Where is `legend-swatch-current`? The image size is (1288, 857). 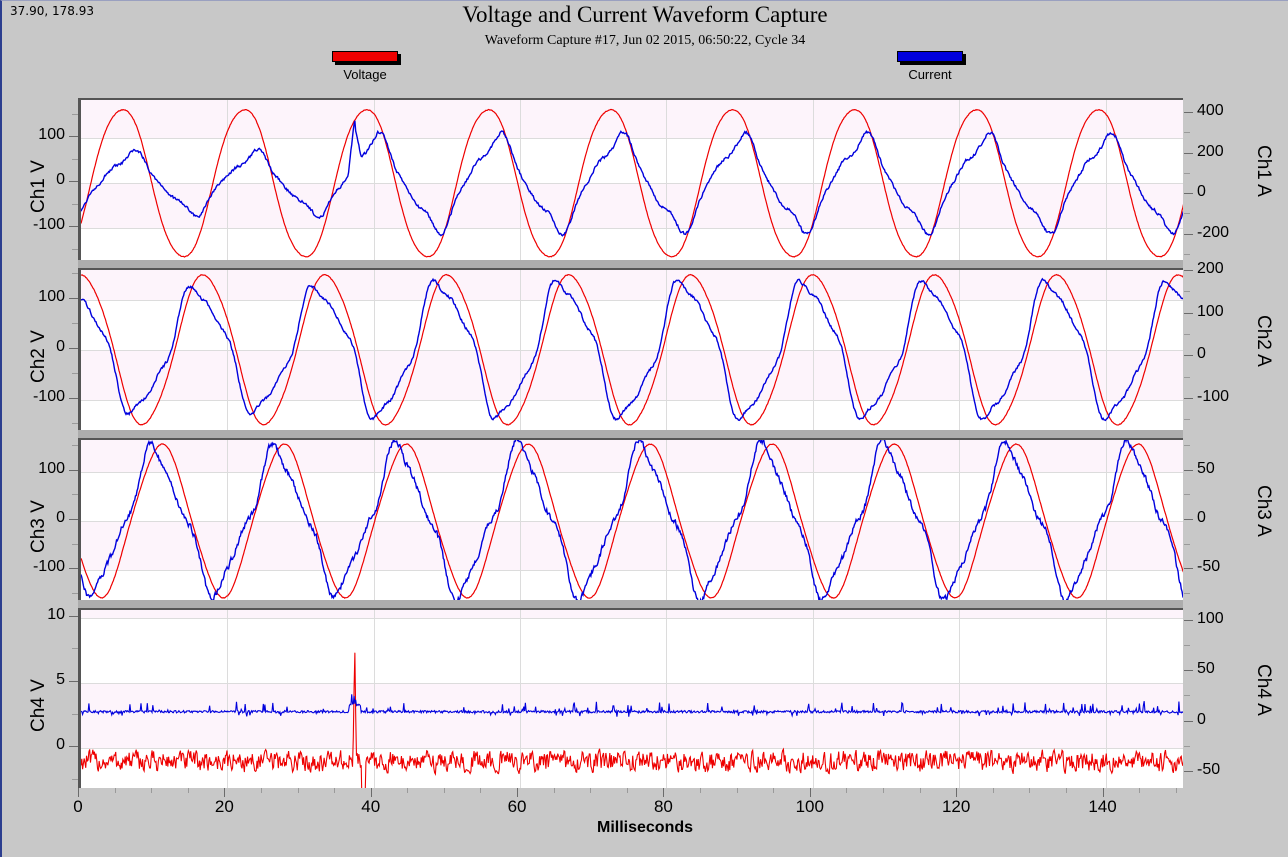 legend-swatch-current is located at coordinates (930, 56).